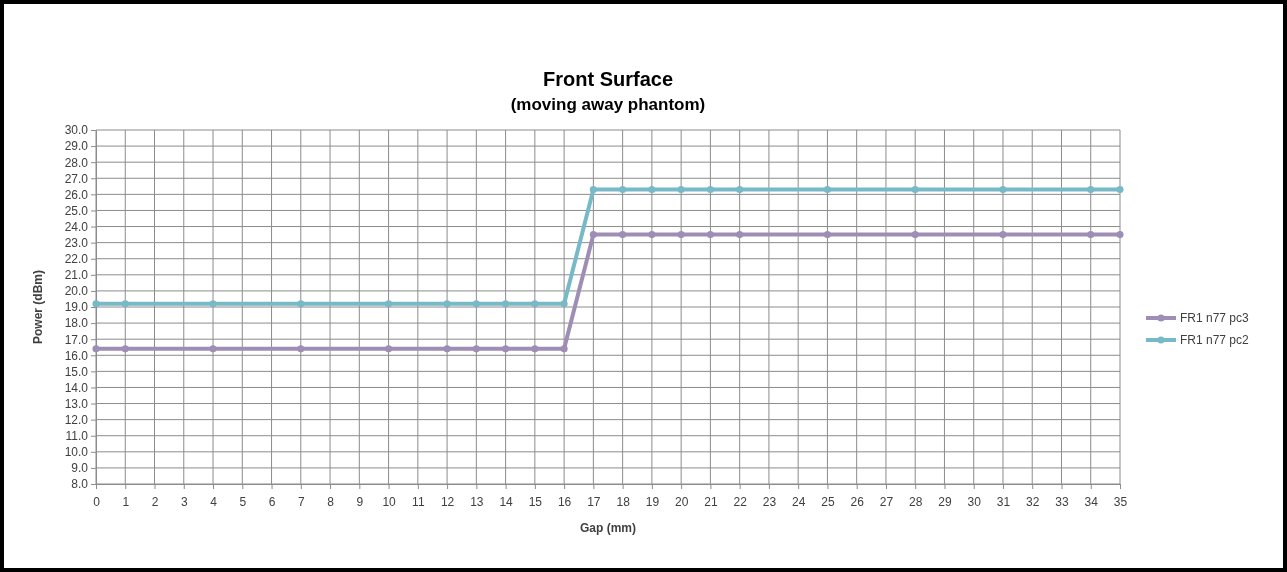 The height and width of the screenshot is (572, 1287). Describe the element at coordinates (886, 502) in the screenshot. I see `x-tick-label: 27` at that location.